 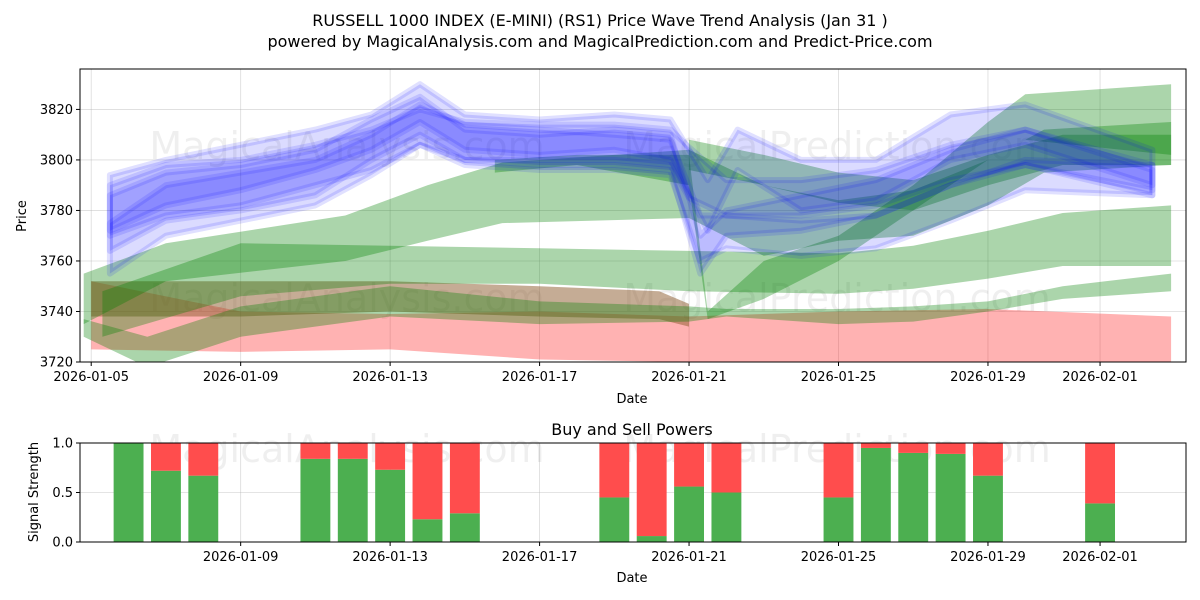 I want to click on price-y-tick-label: 3740, so click(x=56, y=312).